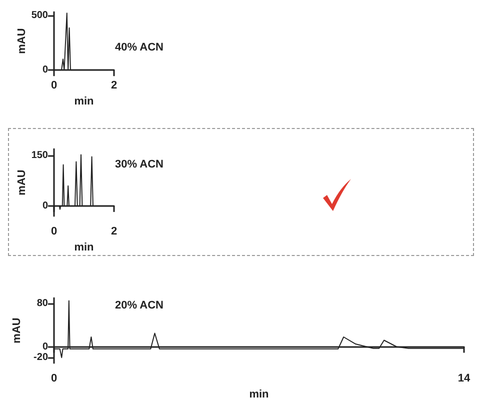  What do you see at coordinates (139, 306) in the screenshot?
I see `chart-title: 20% ACN` at bounding box center [139, 306].